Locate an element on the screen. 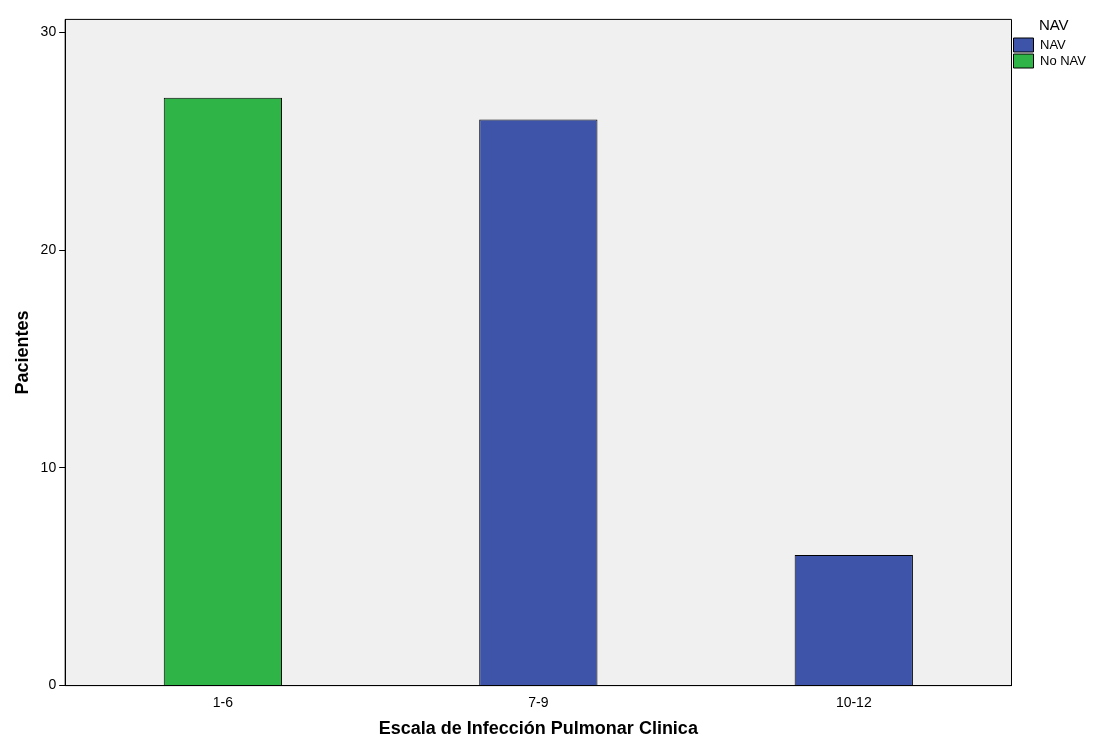  legend-title: NAV is located at coordinates (1053, 24).